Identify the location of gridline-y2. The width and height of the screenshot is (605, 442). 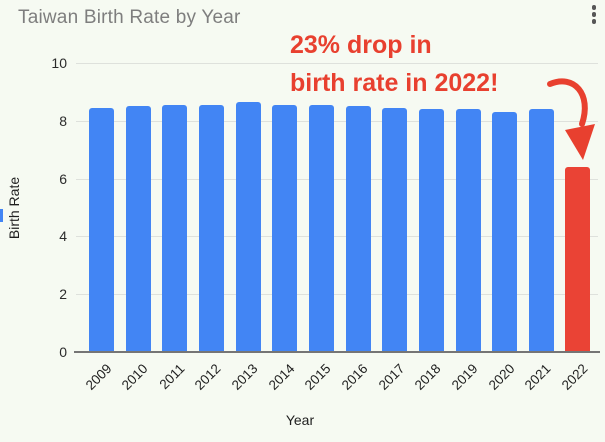
(337, 295).